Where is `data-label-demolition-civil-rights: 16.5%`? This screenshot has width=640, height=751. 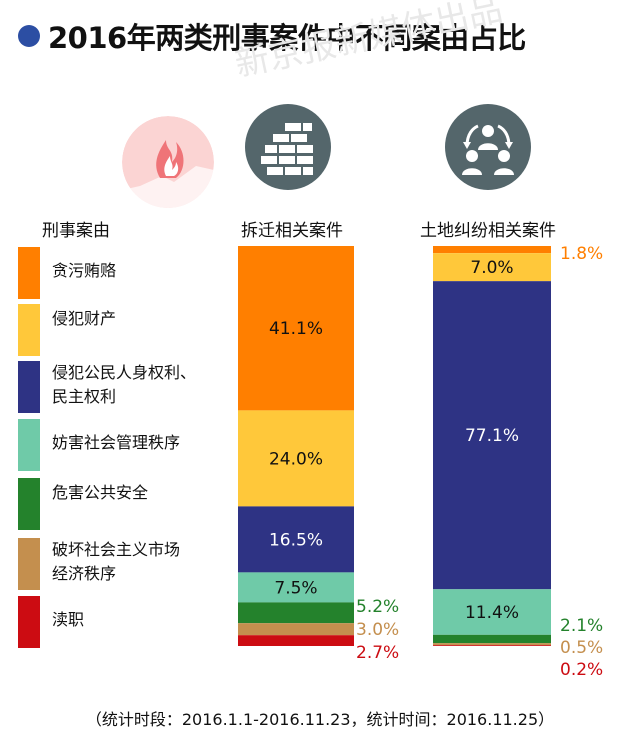
data-label-demolition-civil-rights: 16.5% is located at coordinates (296, 540).